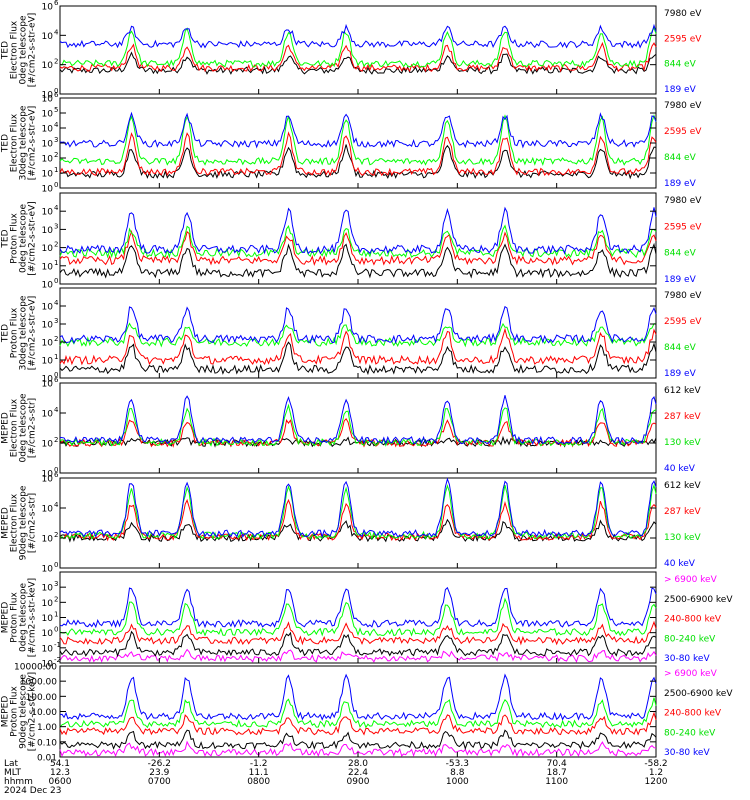 This screenshot has width=750, height=800. Describe the element at coordinates (42, 698) in the screenshot. I see `y-tick-label: 100.00` at that location.